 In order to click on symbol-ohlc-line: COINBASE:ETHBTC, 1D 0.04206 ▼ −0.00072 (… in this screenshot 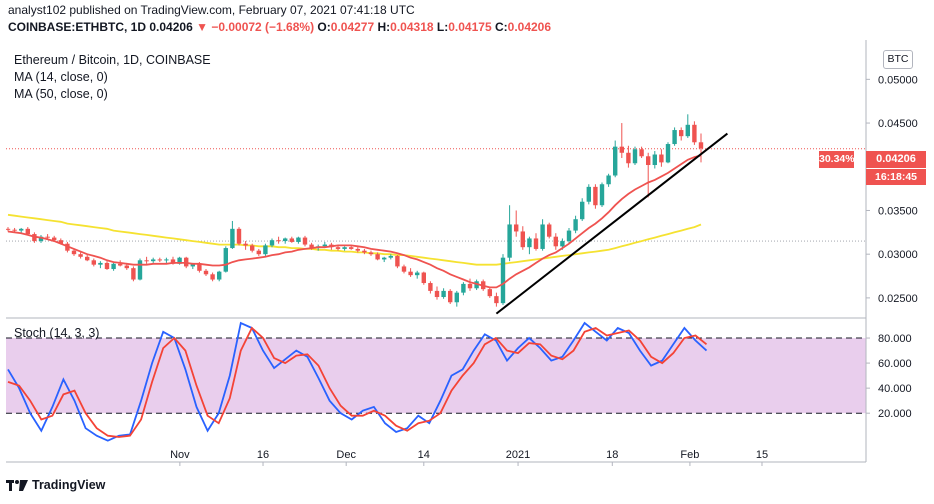, I will do `click(279, 27)`.